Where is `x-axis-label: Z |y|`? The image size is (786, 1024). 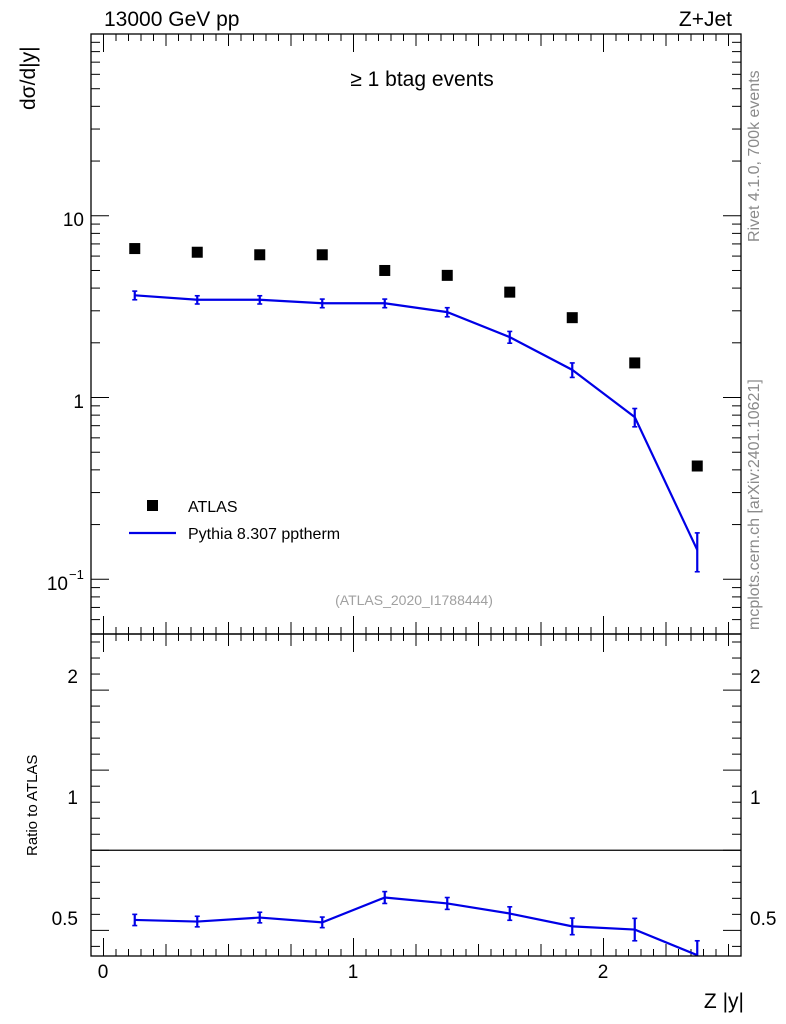 x-axis-label: Z |y| is located at coordinates (724, 1001).